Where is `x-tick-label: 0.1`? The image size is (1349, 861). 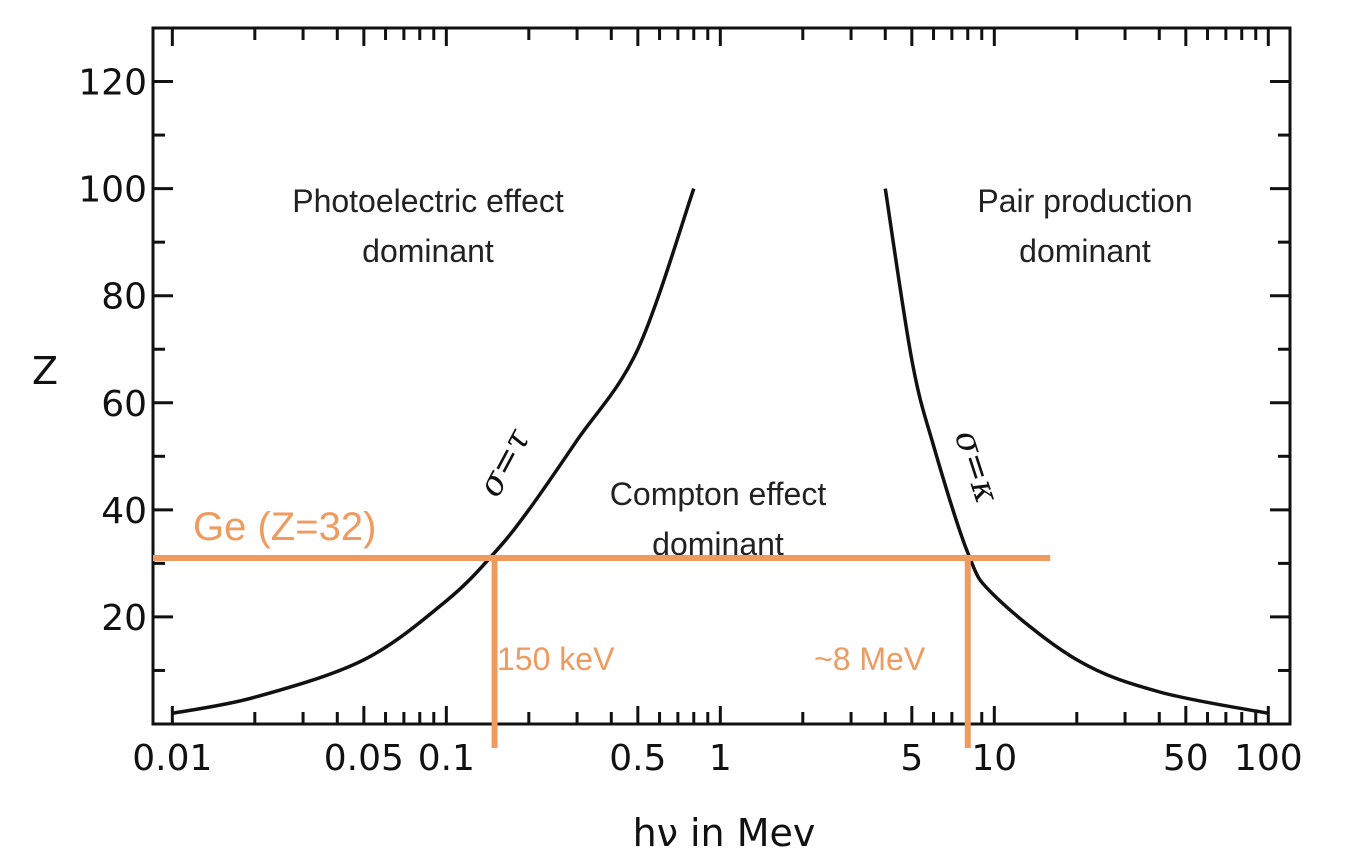 x-tick-label: 0.1 is located at coordinates (446, 758).